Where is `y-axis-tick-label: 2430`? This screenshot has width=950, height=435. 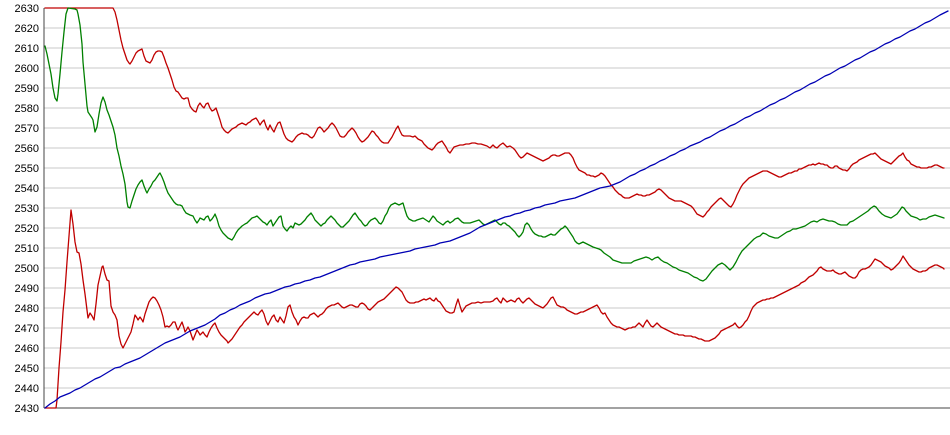 y-axis-tick-label: 2430 is located at coordinates (27, 409).